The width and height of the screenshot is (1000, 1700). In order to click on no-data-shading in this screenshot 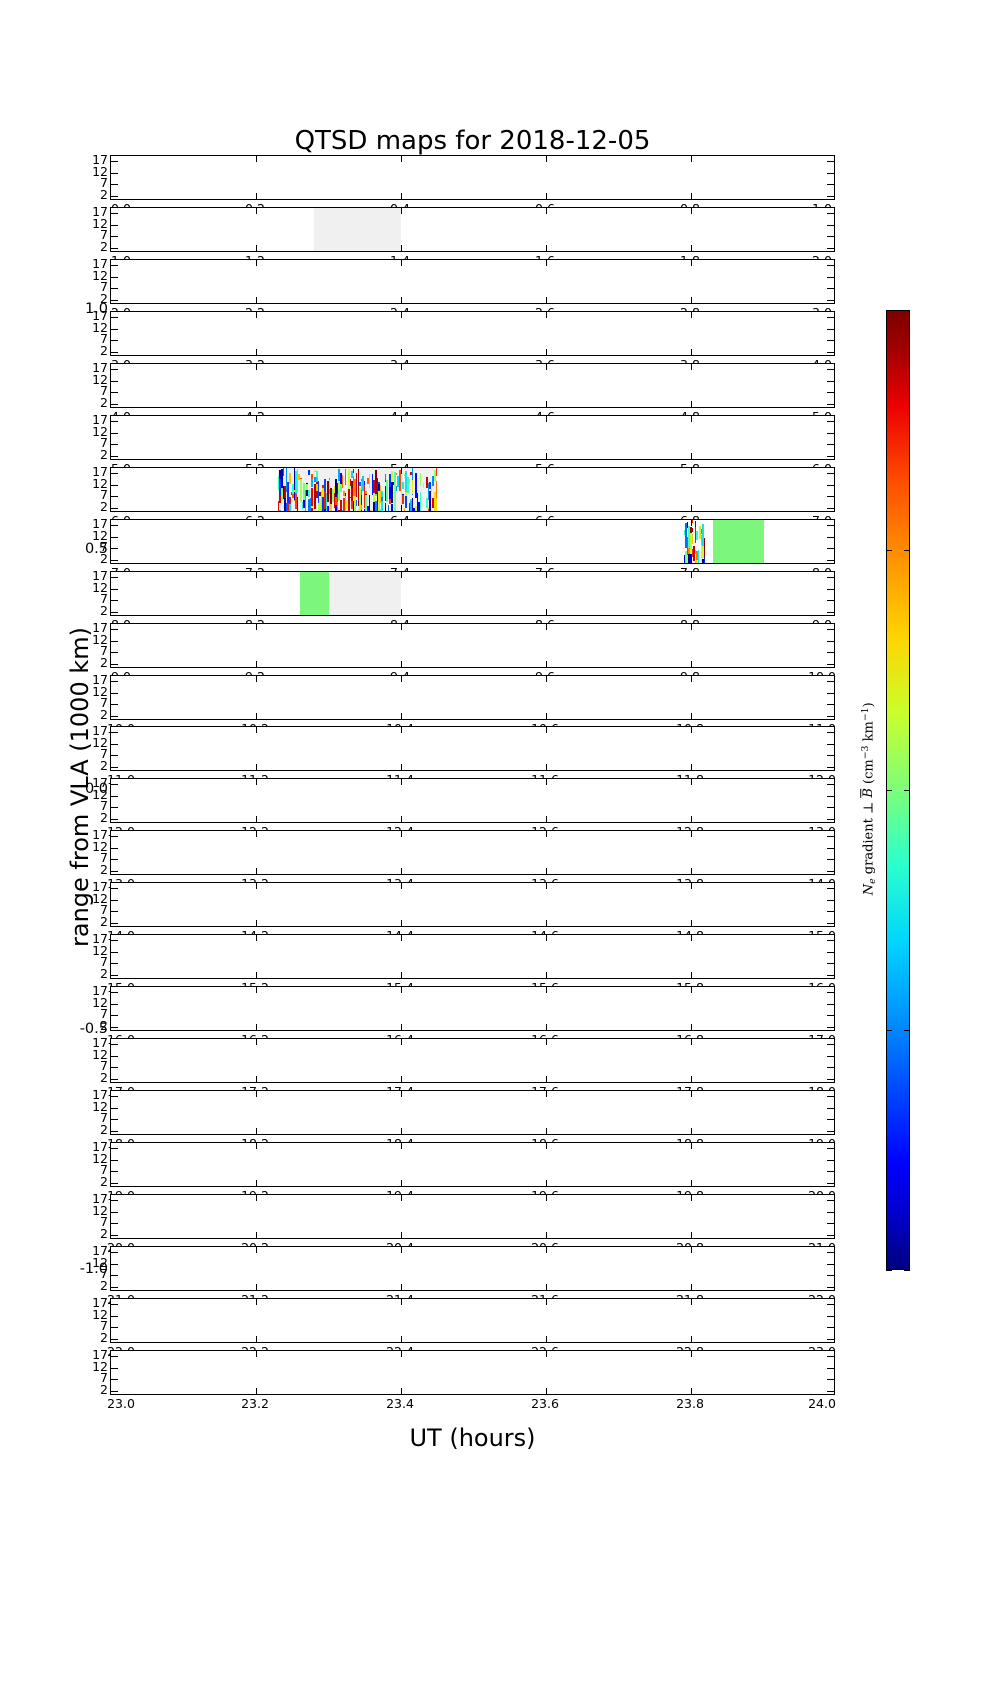, I will do `click(364, 593)`.